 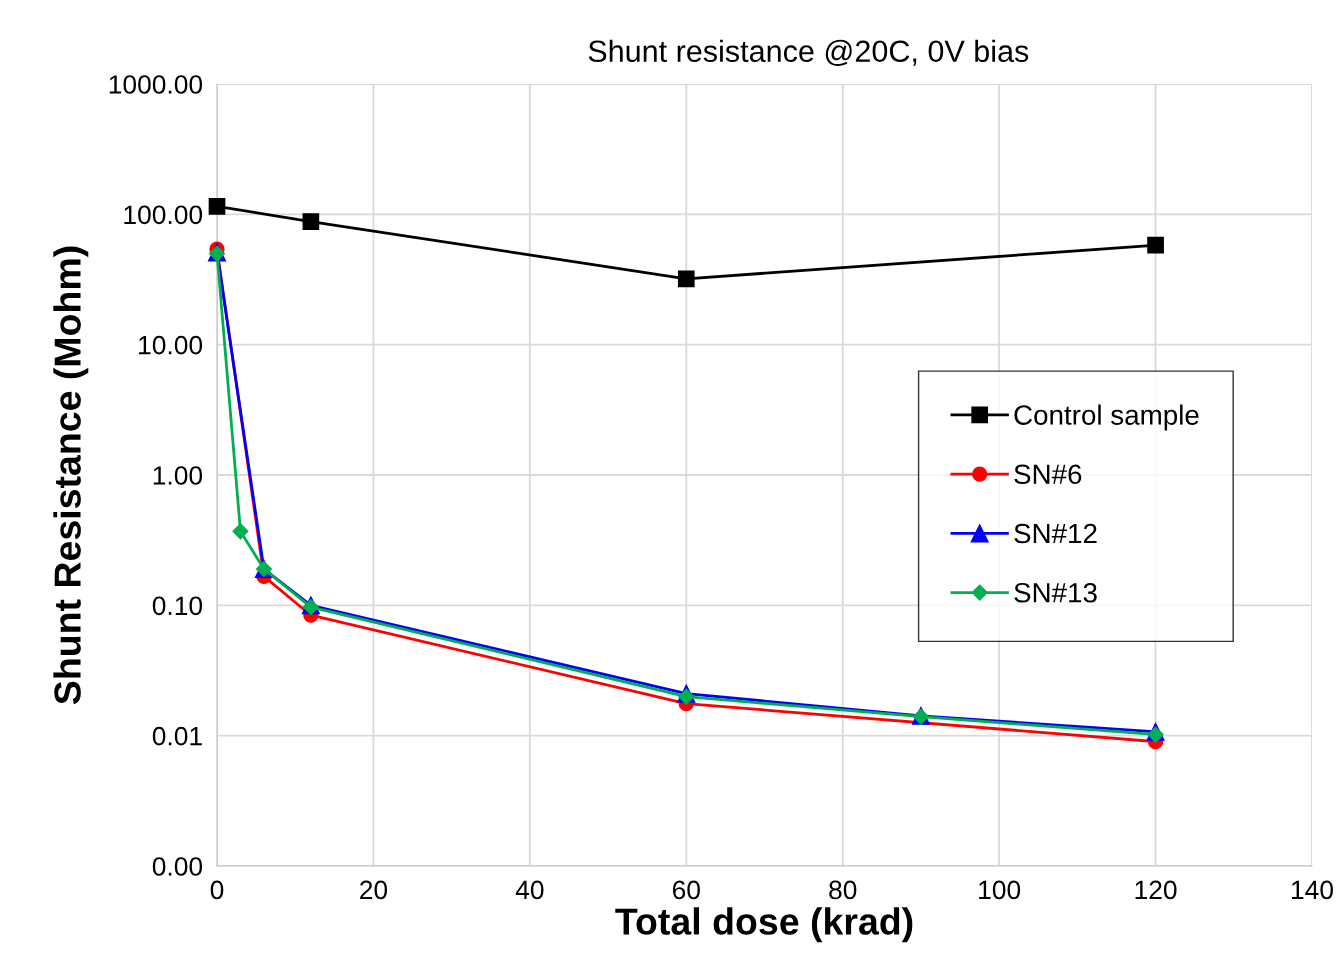 What do you see at coordinates (374, 890) in the screenshot?
I see `x-tick-label: 20` at bounding box center [374, 890].